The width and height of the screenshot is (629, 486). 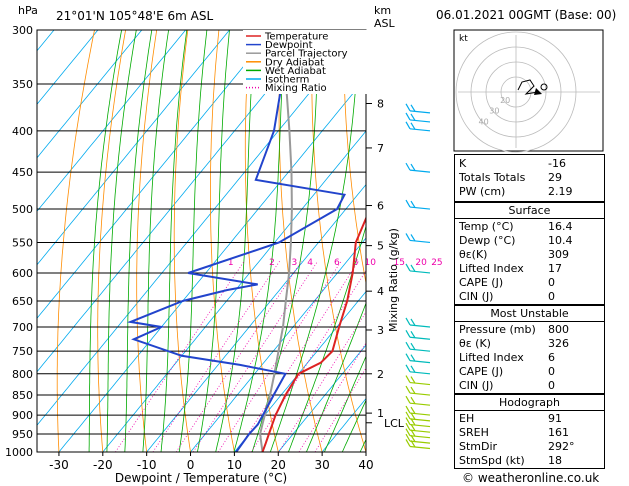 What do you see at coordinates (494, 111) in the screenshot?
I see `hodograph-ring-label: 30` at bounding box center [494, 111].